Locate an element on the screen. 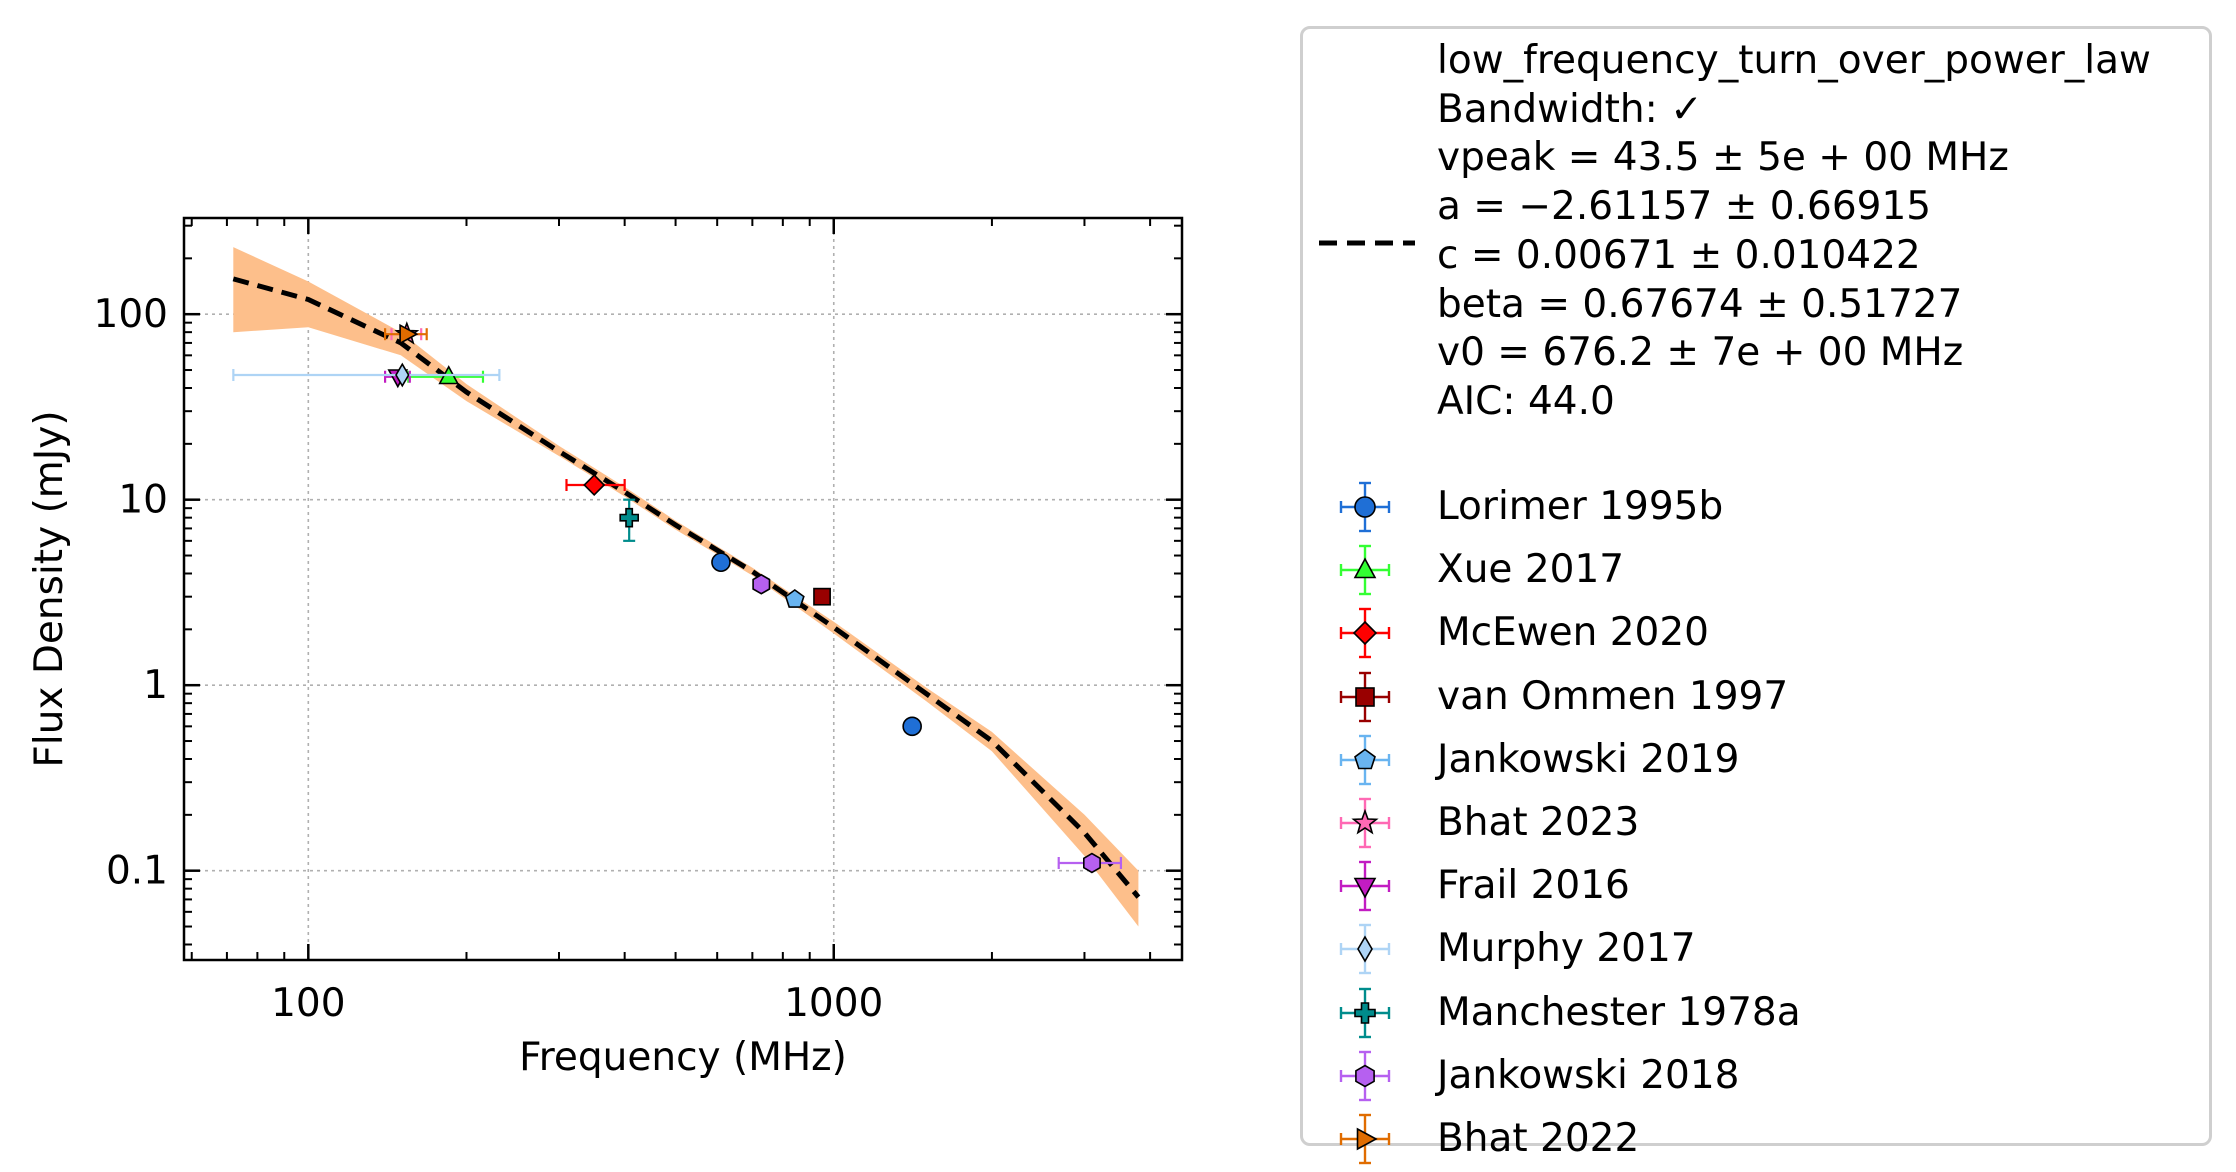 This screenshot has width=2236, height=1172. data-point-mcewen-2020 is located at coordinates (594, 485).